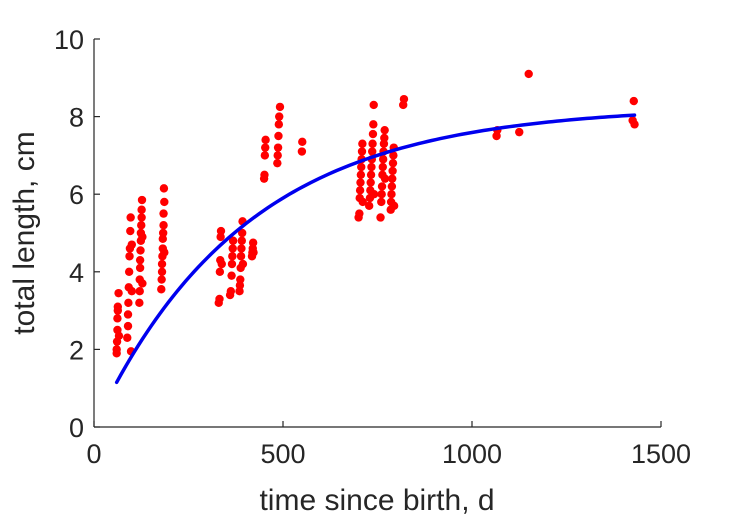 This screenshot has height=521, width=729. I want to click on y-tick-label: 2, so click(76, 350).